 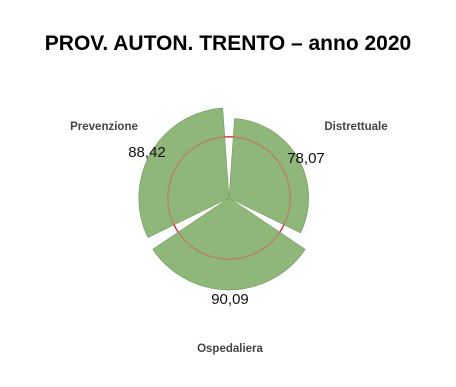 I want to click on chart-title: PROV. AUTON. TRENTO – anno 2020, so click(x=228, y=43).